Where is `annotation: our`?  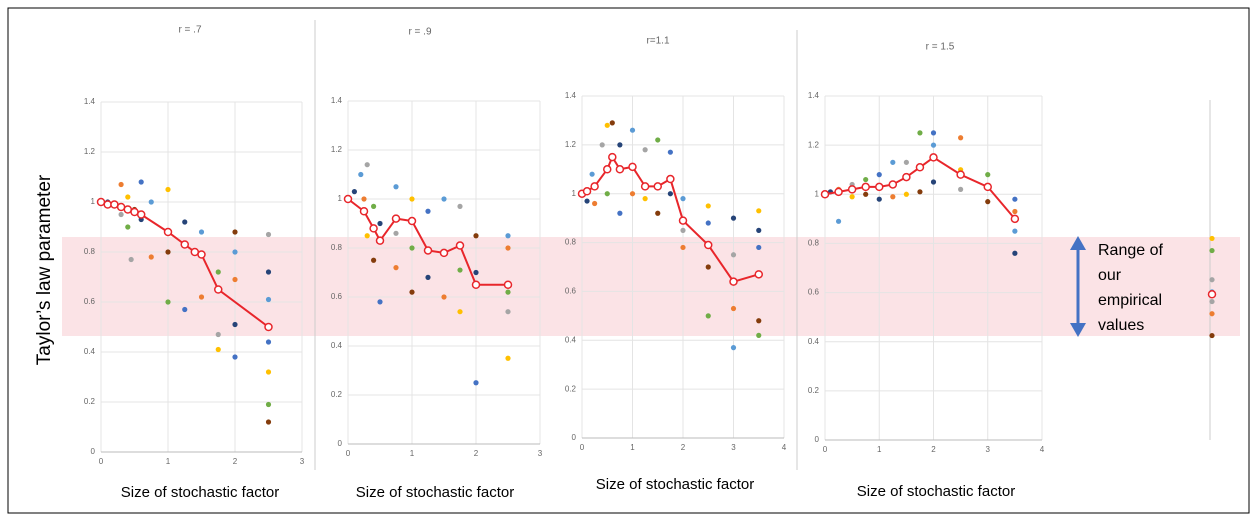 annotation: our is located at coordinates (1110, 275).